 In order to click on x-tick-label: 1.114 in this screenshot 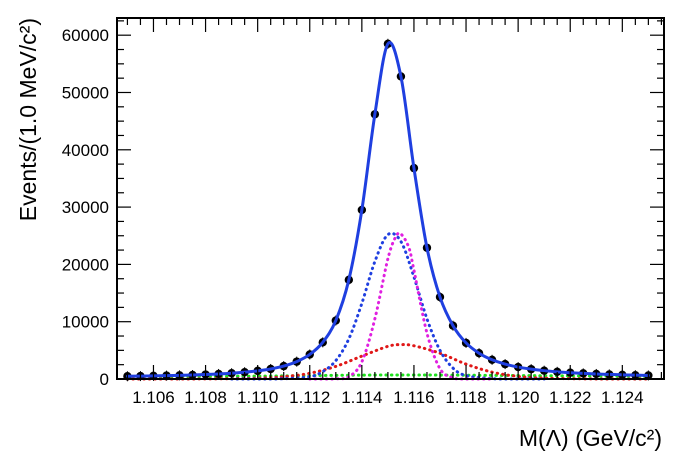, I will do `click(361, 397)`.